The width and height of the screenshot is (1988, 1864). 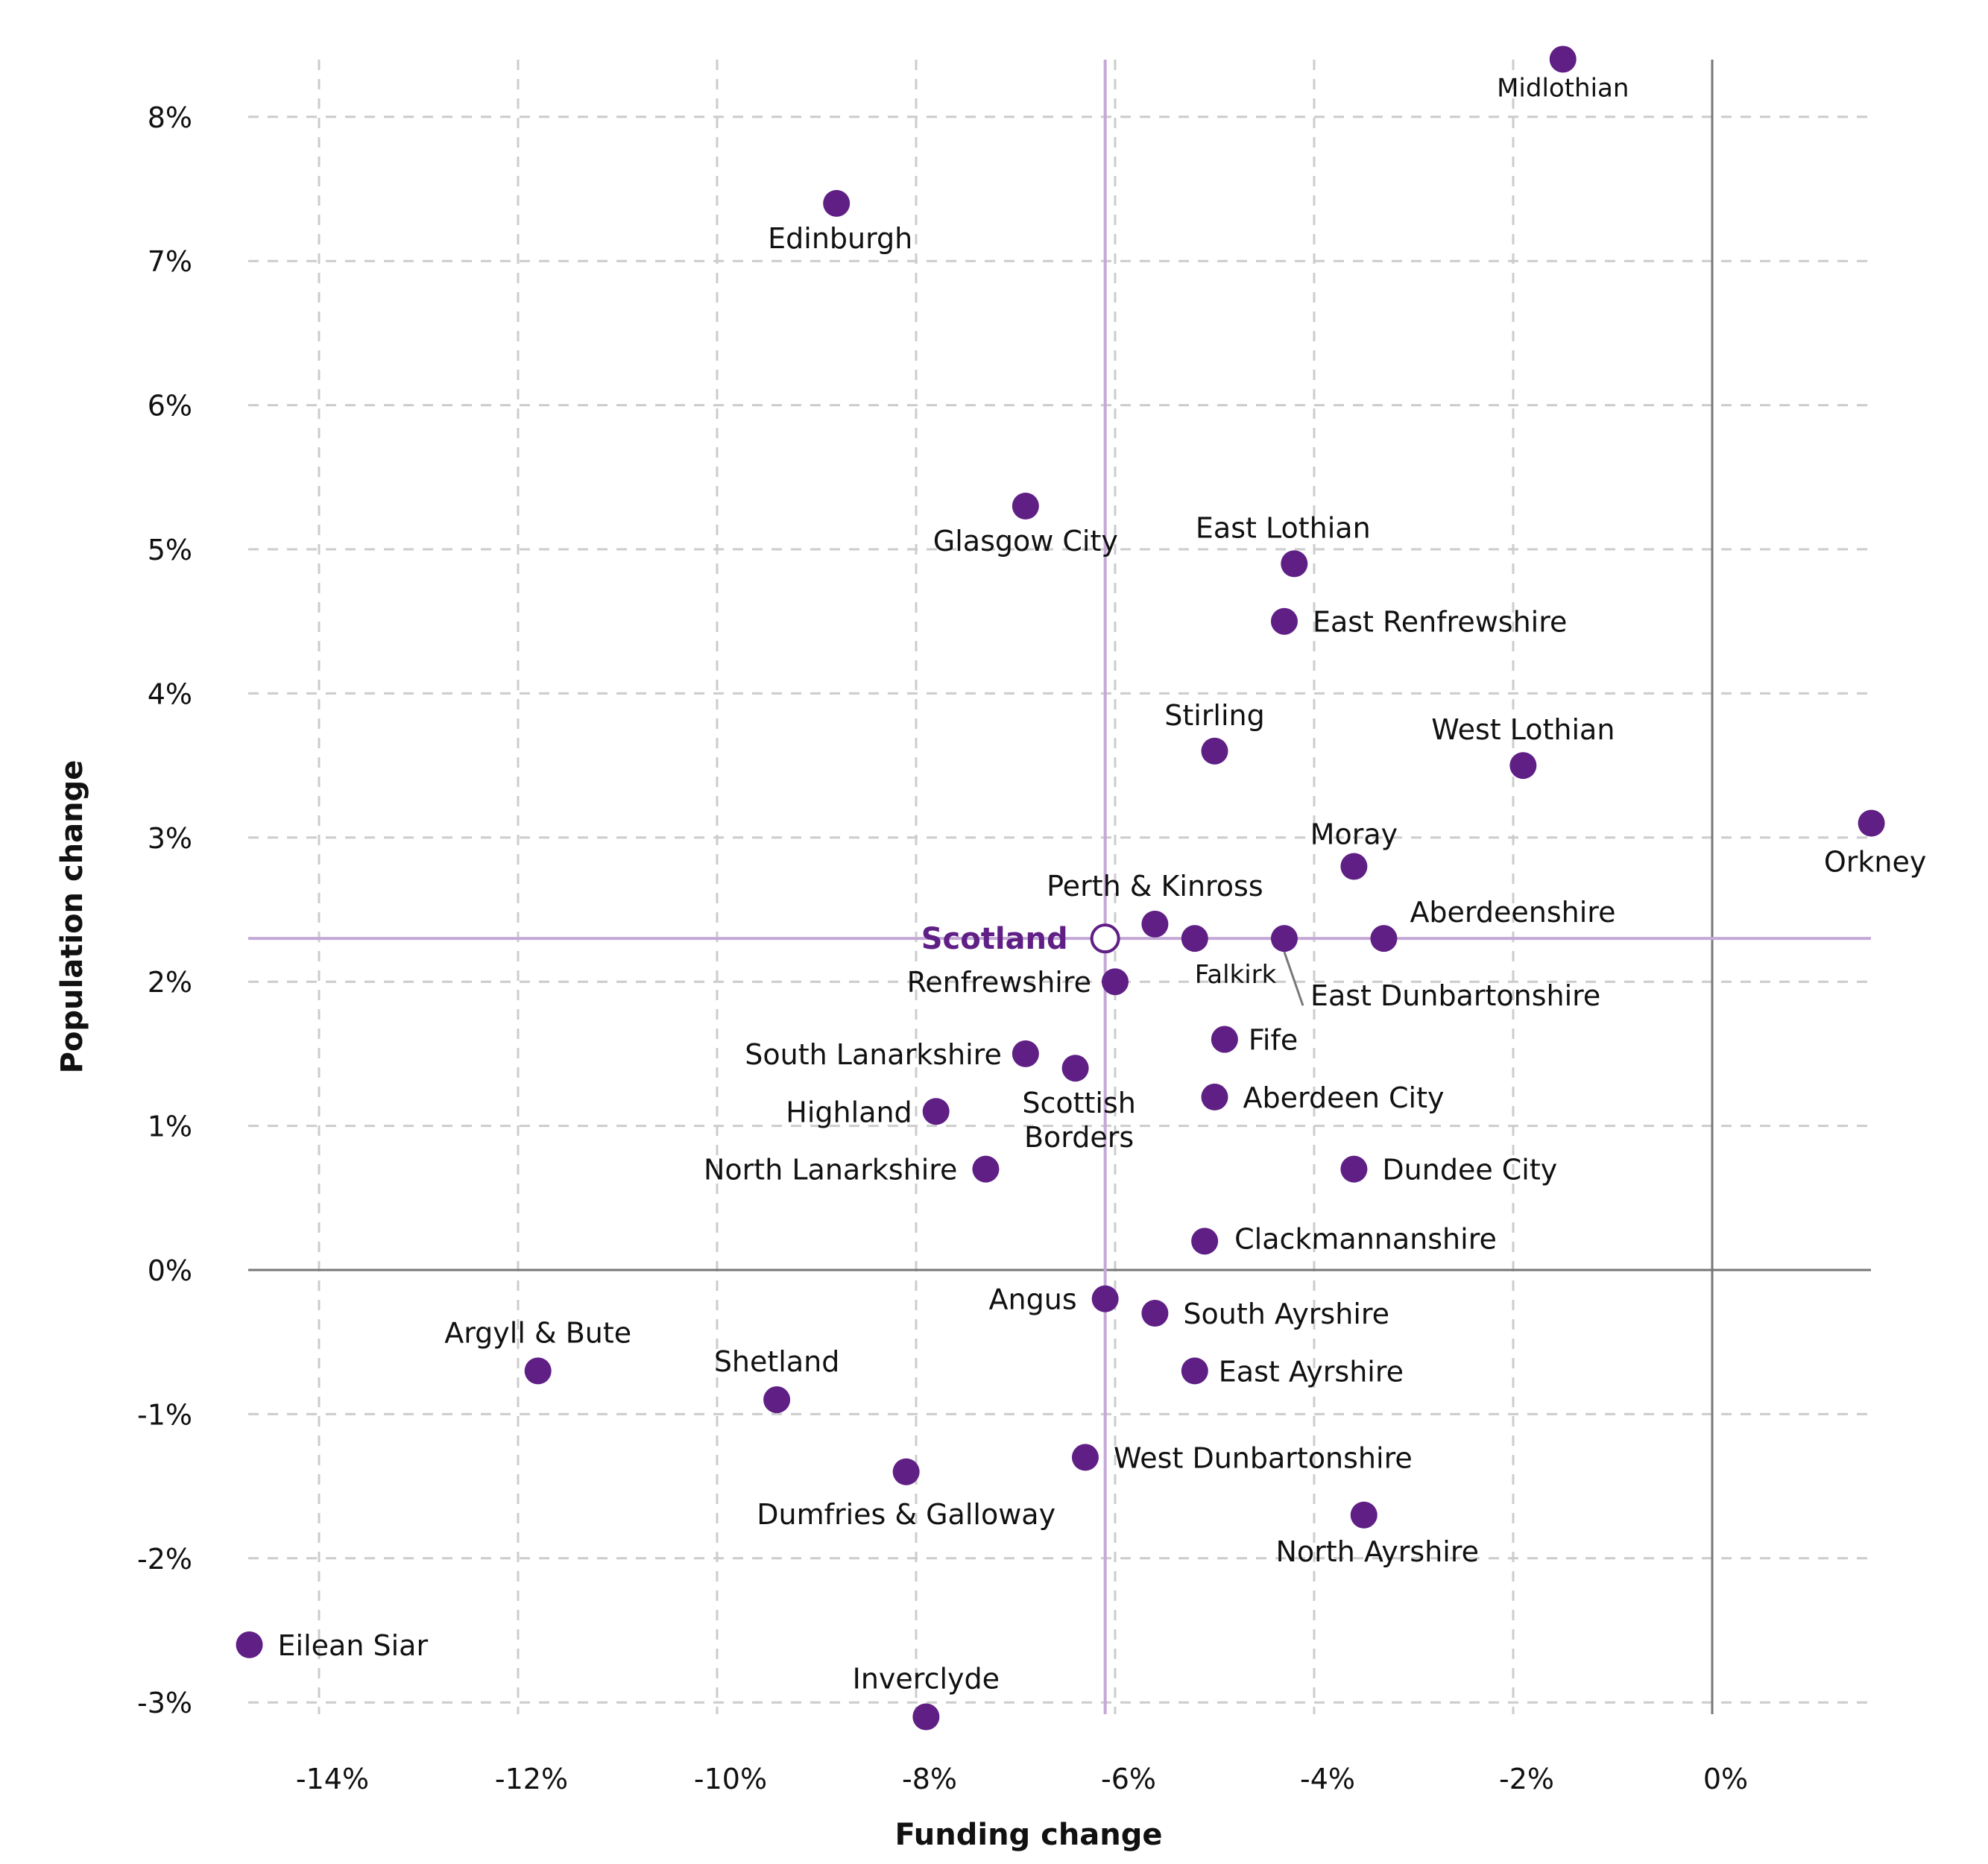 I want to click on y-tick-label: 4%, so click(x=170, y=694).